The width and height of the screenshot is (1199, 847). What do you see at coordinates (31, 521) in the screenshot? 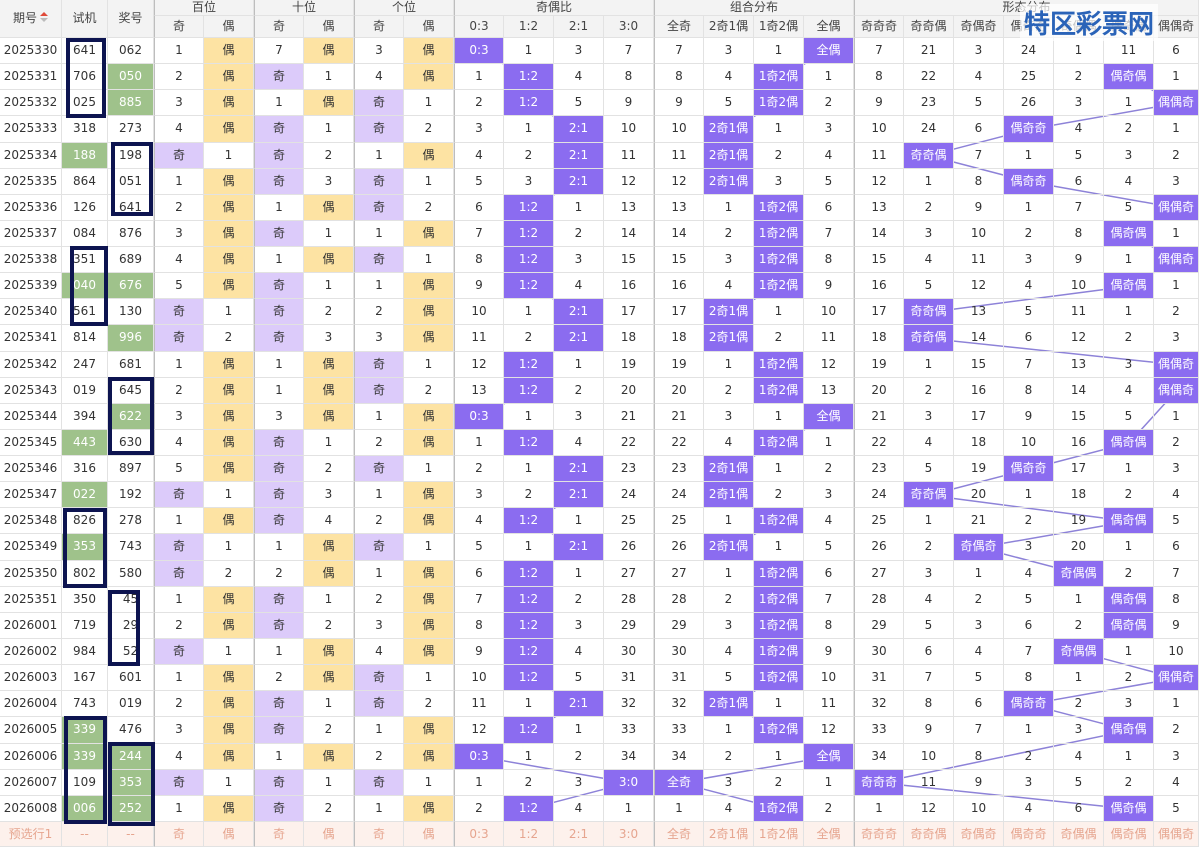
I see `issue-cell: 2025348` at bounding box center [31, 521].